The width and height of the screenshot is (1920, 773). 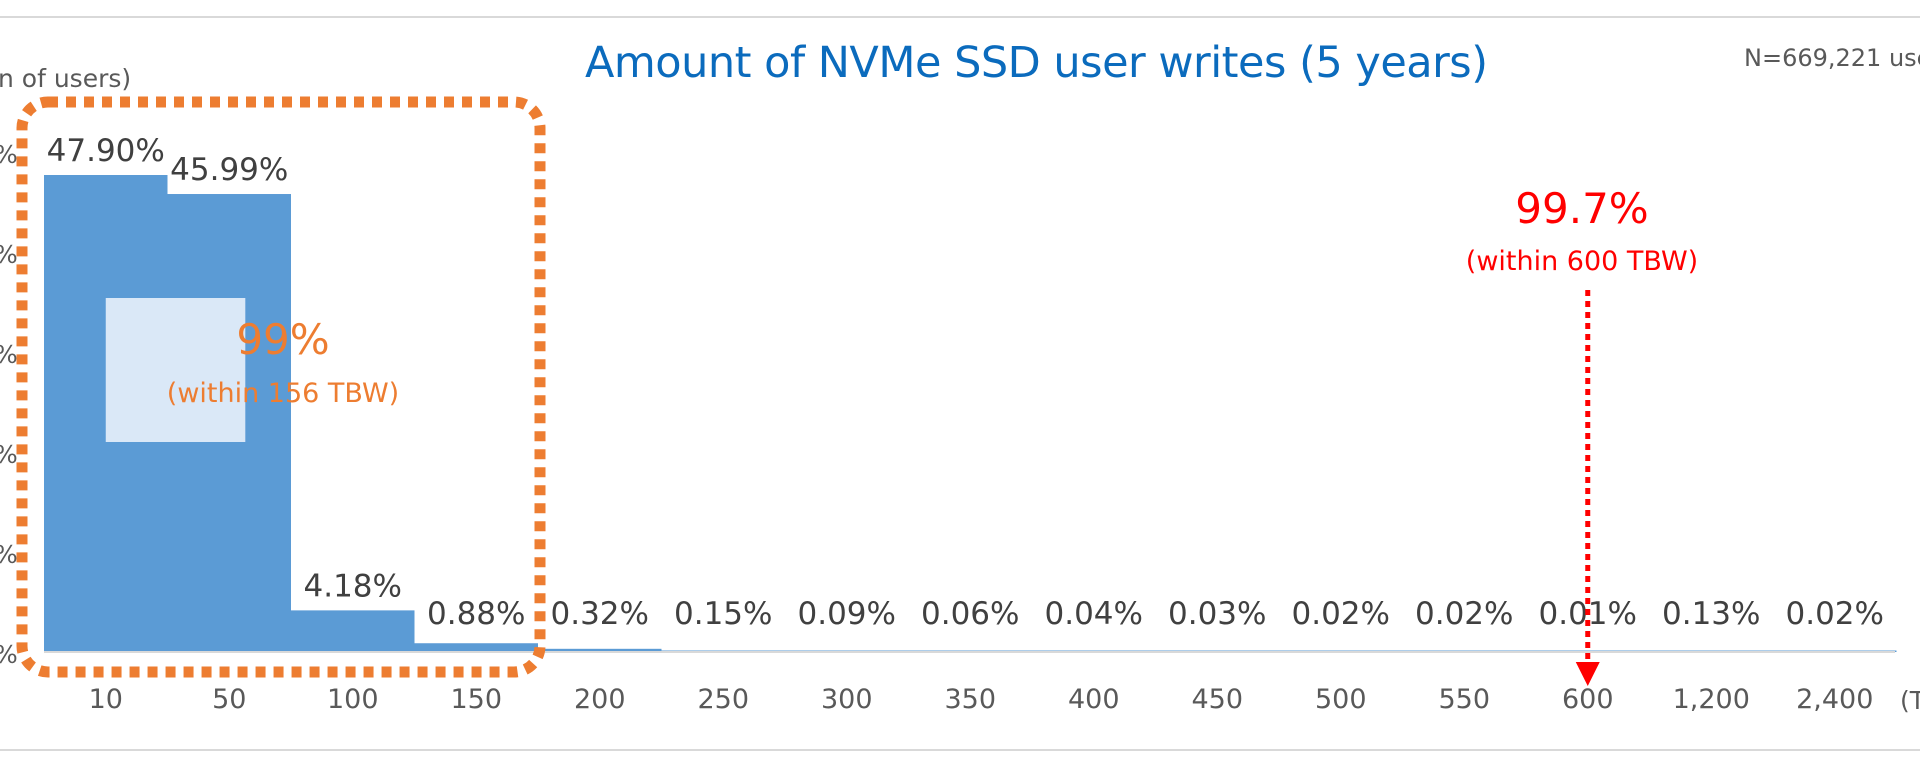 What do you see at coordinates (66, 78) in the screenshot?
I see `y-axis-label: n of users)` at bounding box center [66, 78].